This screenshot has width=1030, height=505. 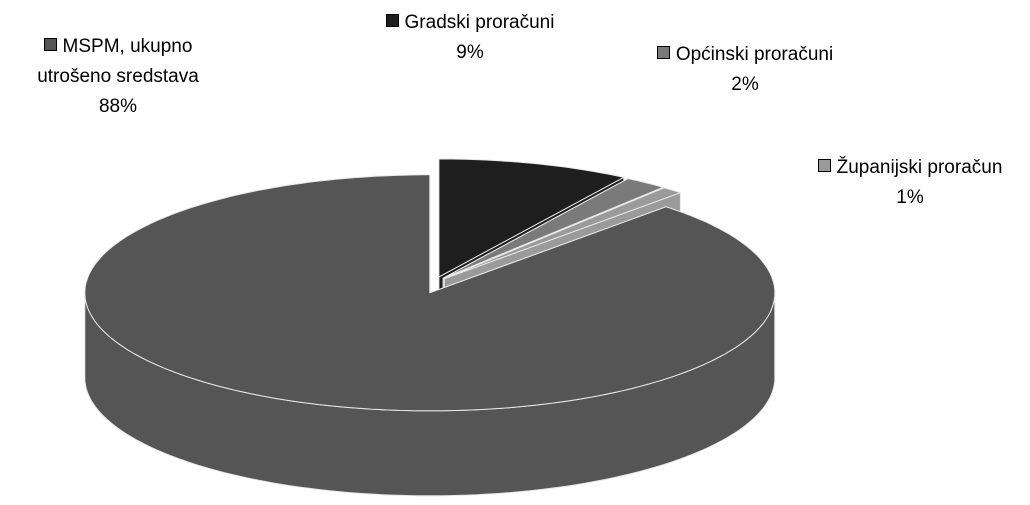 I want to click on slice-label: MSPM, ukupno utrošeno sredstava 88%, so click(x=118, y=77).